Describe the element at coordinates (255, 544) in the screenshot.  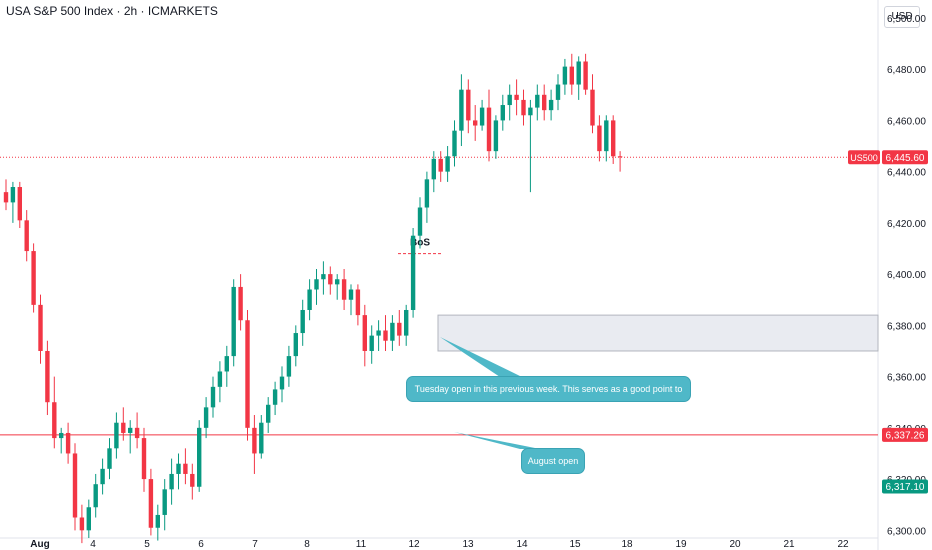
I see `x-tick-label: 7` at that location.